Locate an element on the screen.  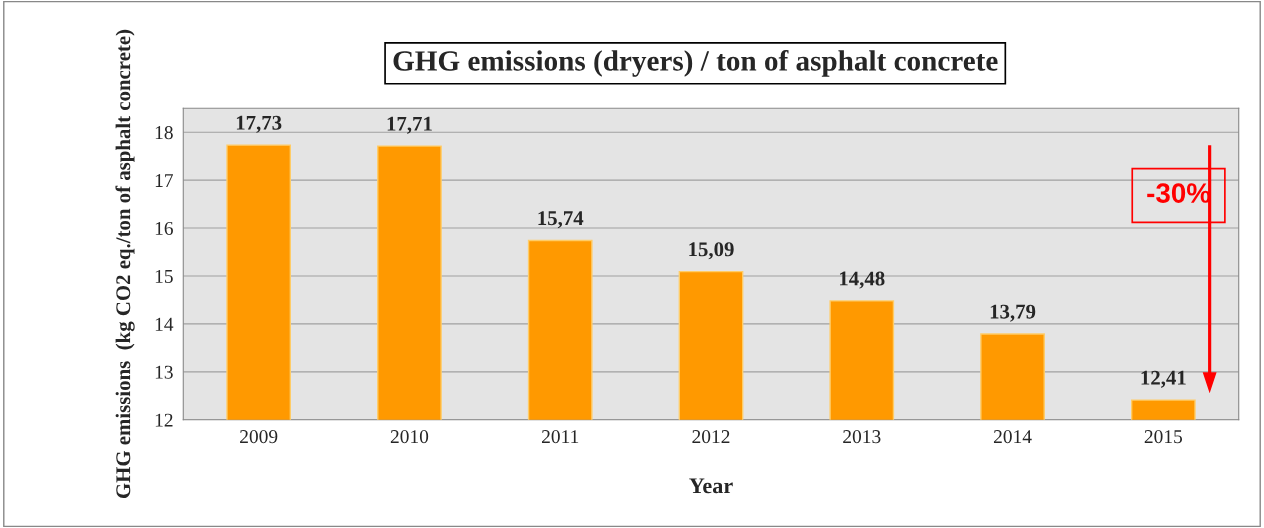
x-tick-label: 2011 is located at coordinates (560, 437).